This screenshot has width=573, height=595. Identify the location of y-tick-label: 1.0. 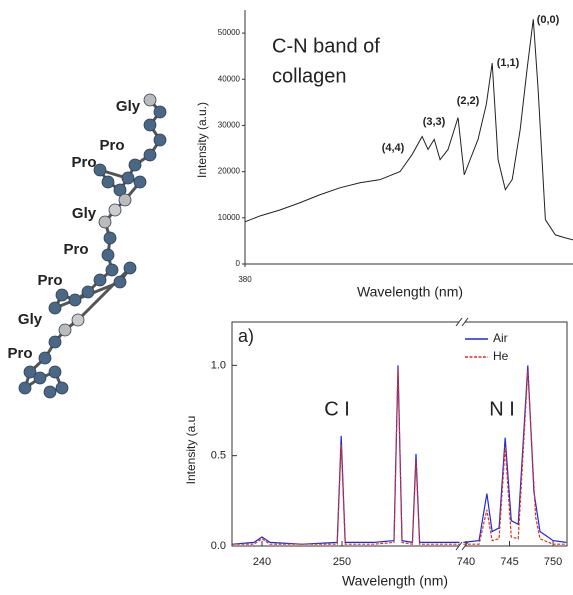
(218, 365).